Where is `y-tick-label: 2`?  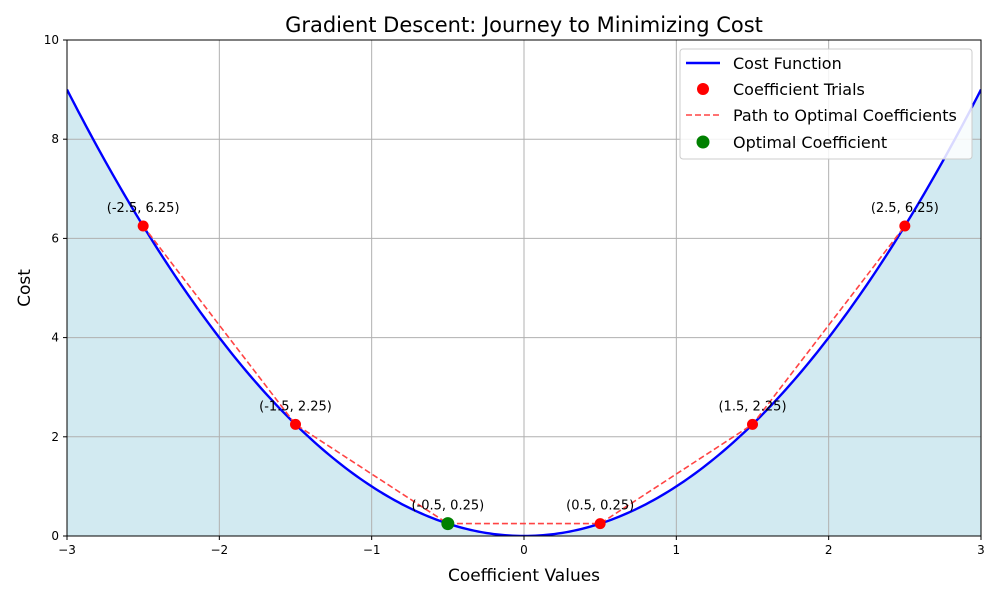 y-tick-label: 2 is located at coordinates (55, 437).